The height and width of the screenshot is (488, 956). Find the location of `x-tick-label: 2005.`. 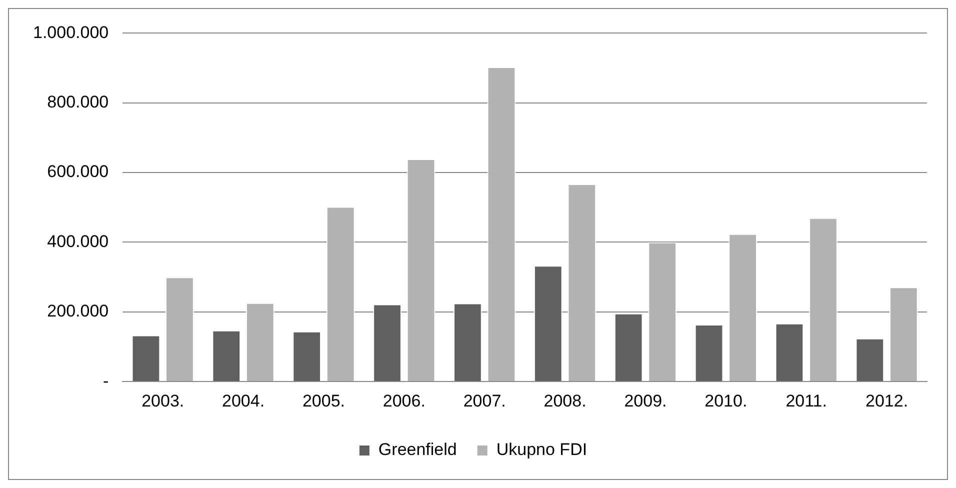

x-tick-label: 2005. is located at coordinates (323, 400).